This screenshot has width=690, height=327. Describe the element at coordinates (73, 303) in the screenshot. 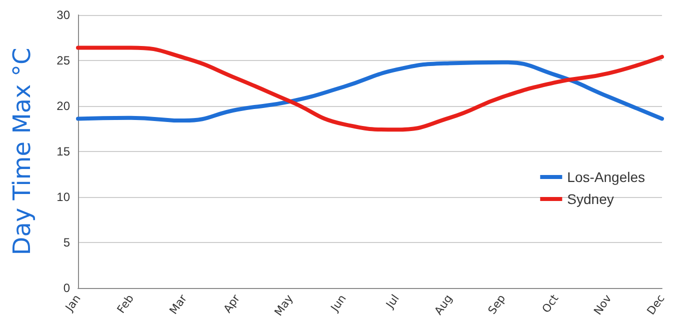

I see `x-tick-label: Jan` at that location.